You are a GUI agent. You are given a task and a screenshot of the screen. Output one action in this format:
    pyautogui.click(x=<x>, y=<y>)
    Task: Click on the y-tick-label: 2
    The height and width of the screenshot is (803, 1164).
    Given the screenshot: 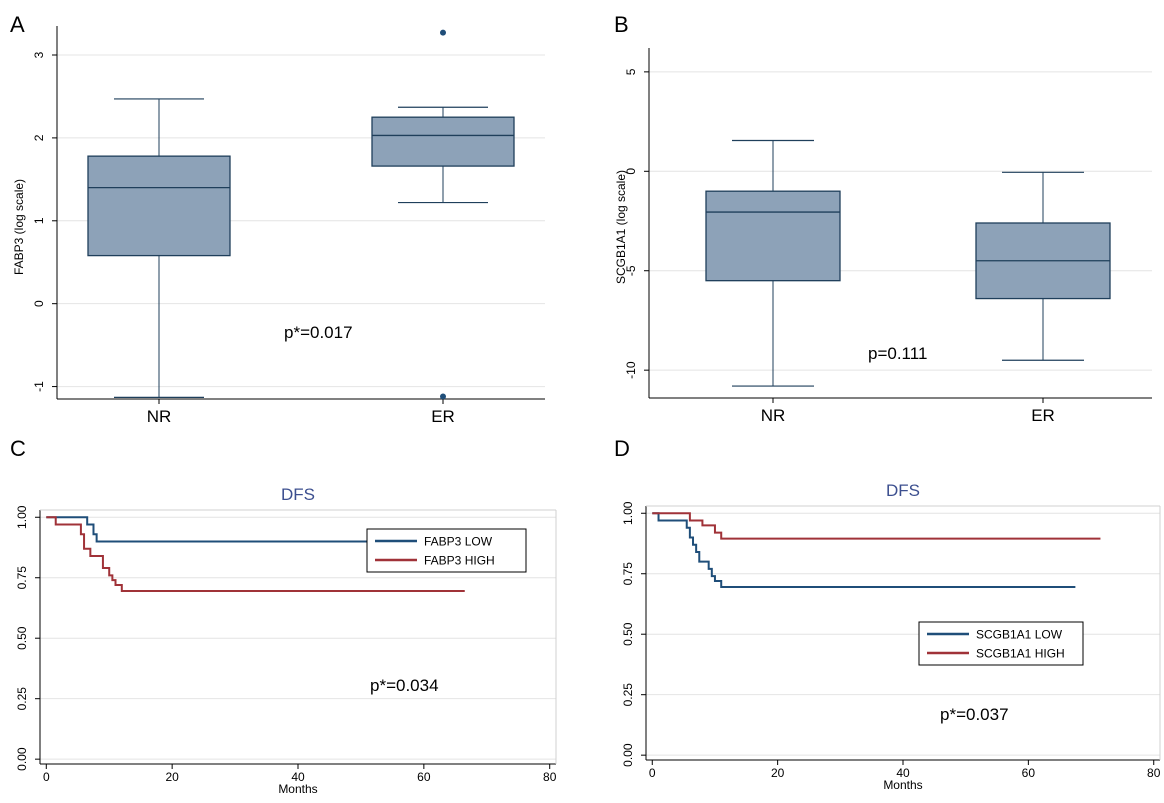 What is the action you would take?
    pyautogui.click(x=39, y=137)
    